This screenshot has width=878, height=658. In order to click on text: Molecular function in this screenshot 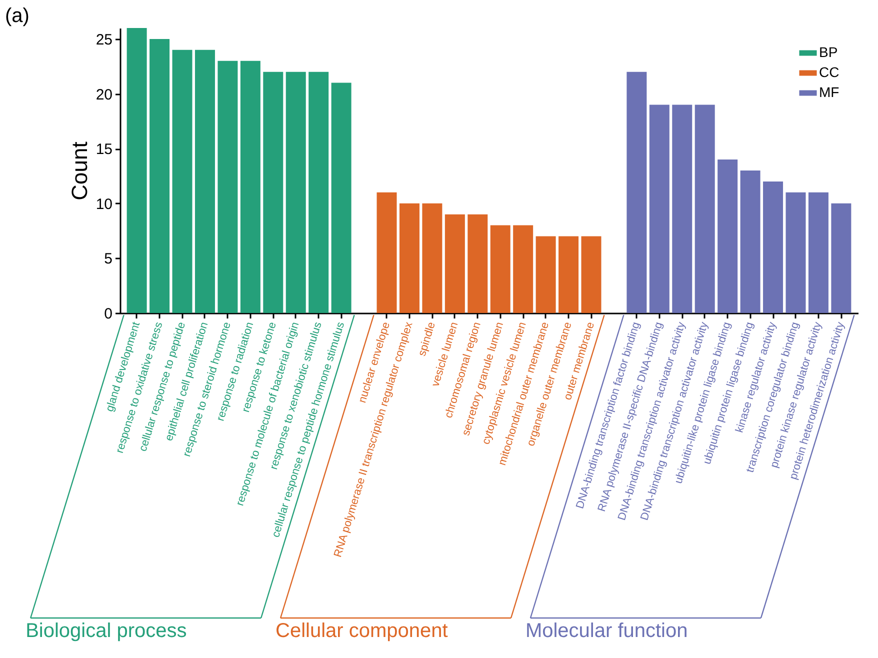, I will do `click(606, 631)`.